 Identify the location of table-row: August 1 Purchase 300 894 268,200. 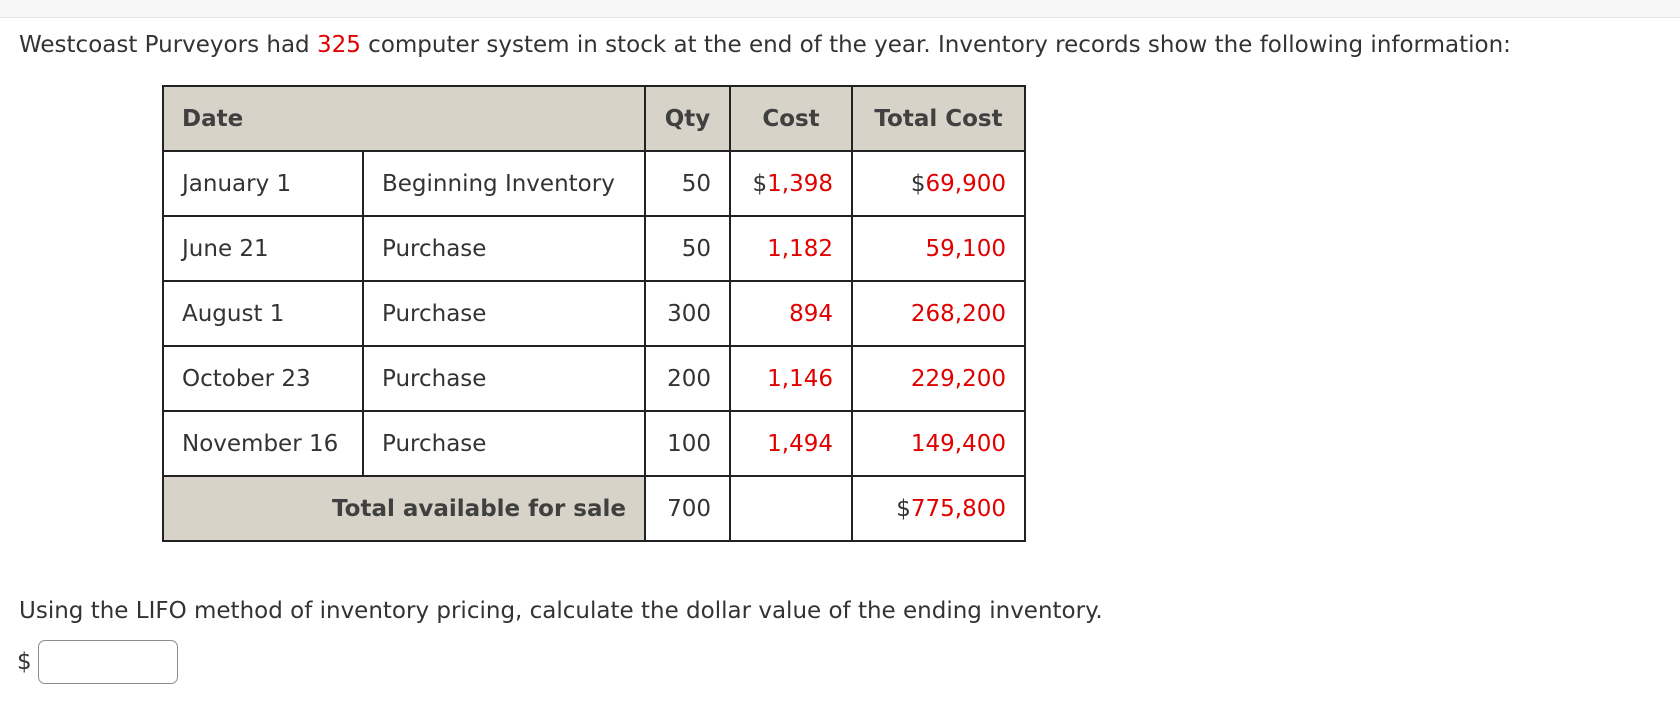
(594, 313).